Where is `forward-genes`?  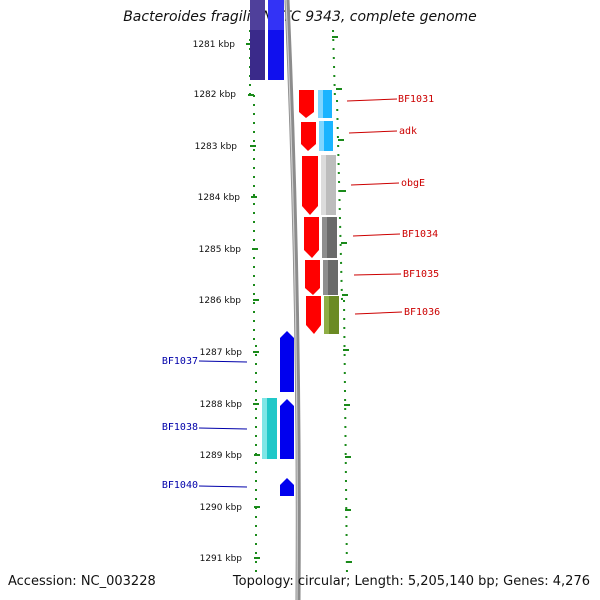 forward-genes is located at coordinates (310, 212).